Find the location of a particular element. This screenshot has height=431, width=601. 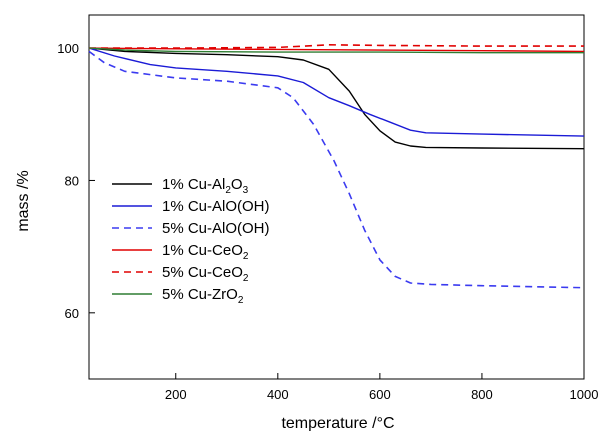

y-axis-label: mass /% is located at coordinates (23, 200).